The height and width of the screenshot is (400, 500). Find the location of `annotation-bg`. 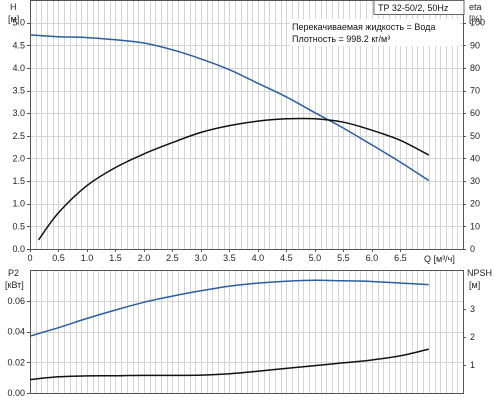

annotation-bg is located at coordinates (375, 32).